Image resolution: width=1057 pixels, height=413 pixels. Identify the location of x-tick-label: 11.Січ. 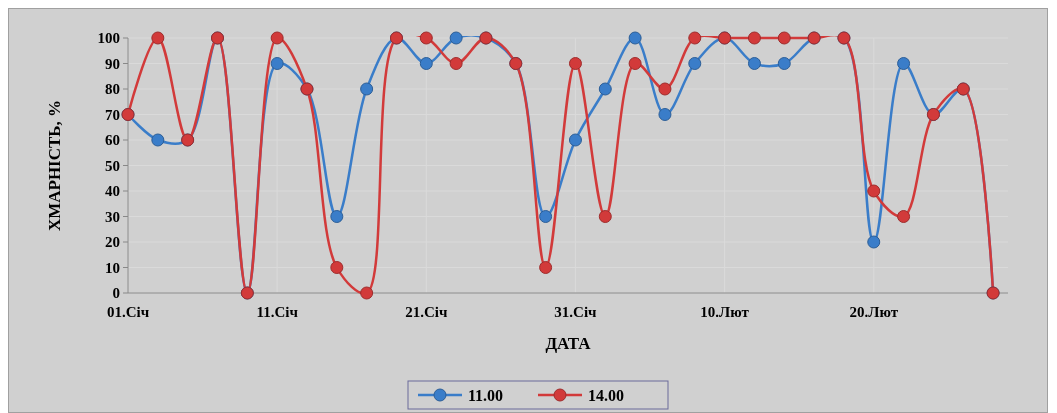
(277, 312).